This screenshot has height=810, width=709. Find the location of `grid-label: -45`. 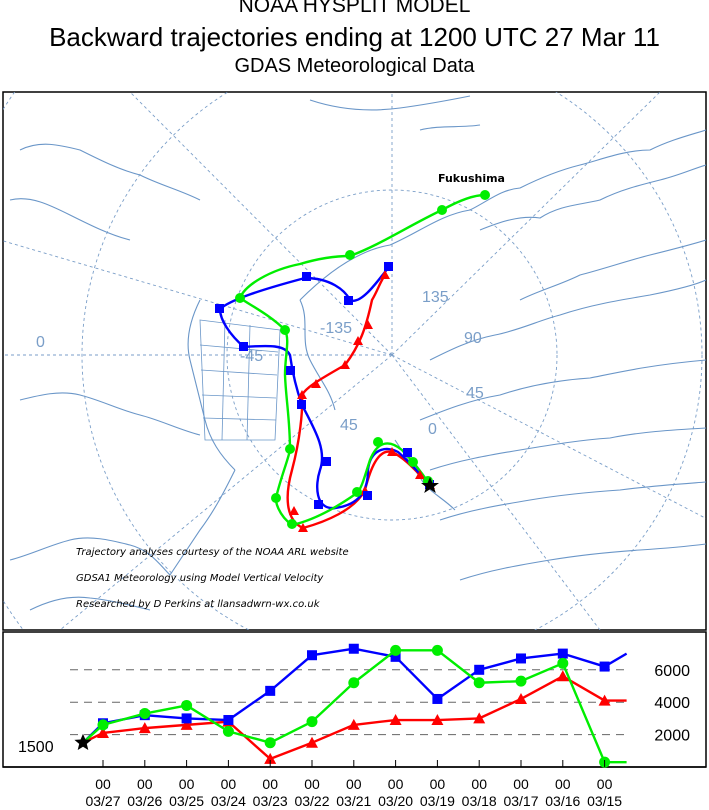

grid-label: -45 is located at coordinates (251, 356).